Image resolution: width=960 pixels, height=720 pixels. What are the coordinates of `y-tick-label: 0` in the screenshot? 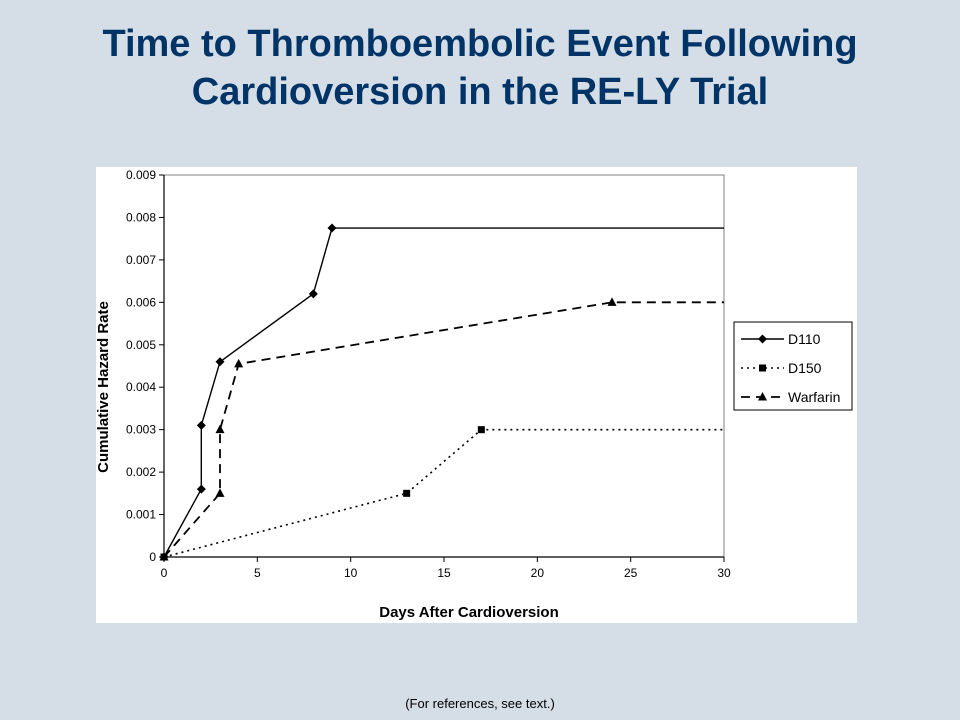 It's located at (152, 557).